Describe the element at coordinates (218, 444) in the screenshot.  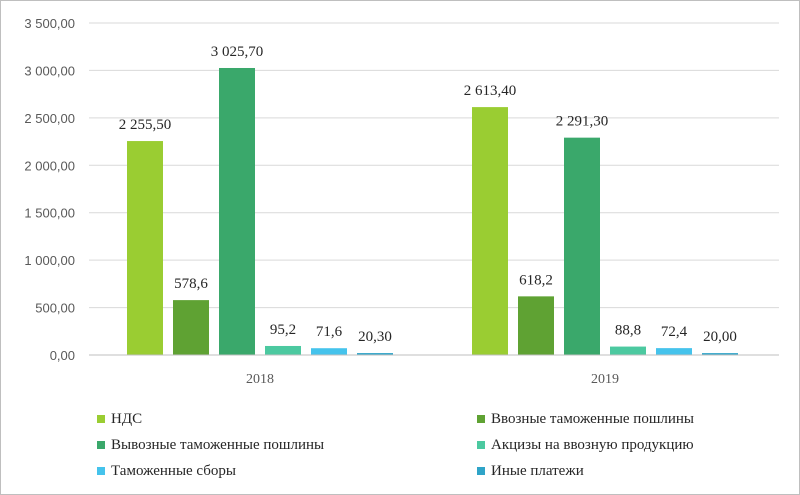
I see `legend-label: Вывозные таможенные пошлины` at that location.